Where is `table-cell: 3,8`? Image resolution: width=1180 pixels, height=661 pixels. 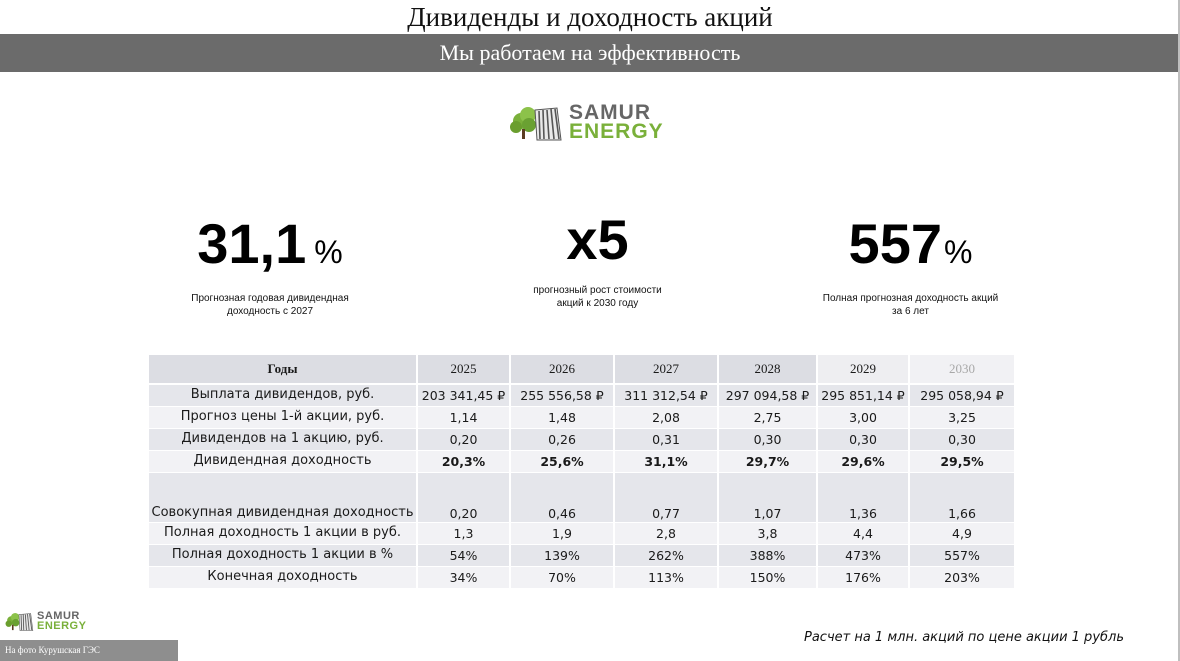 table-cell: 3,8 is located at coordinates (768, 533).